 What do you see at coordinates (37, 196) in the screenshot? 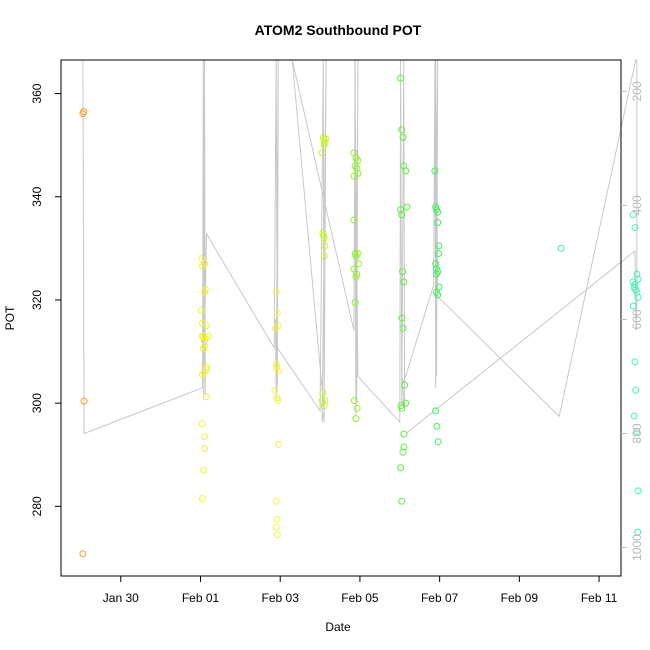
I see `y-tick-label: 340` at bounding box center [37, 196].